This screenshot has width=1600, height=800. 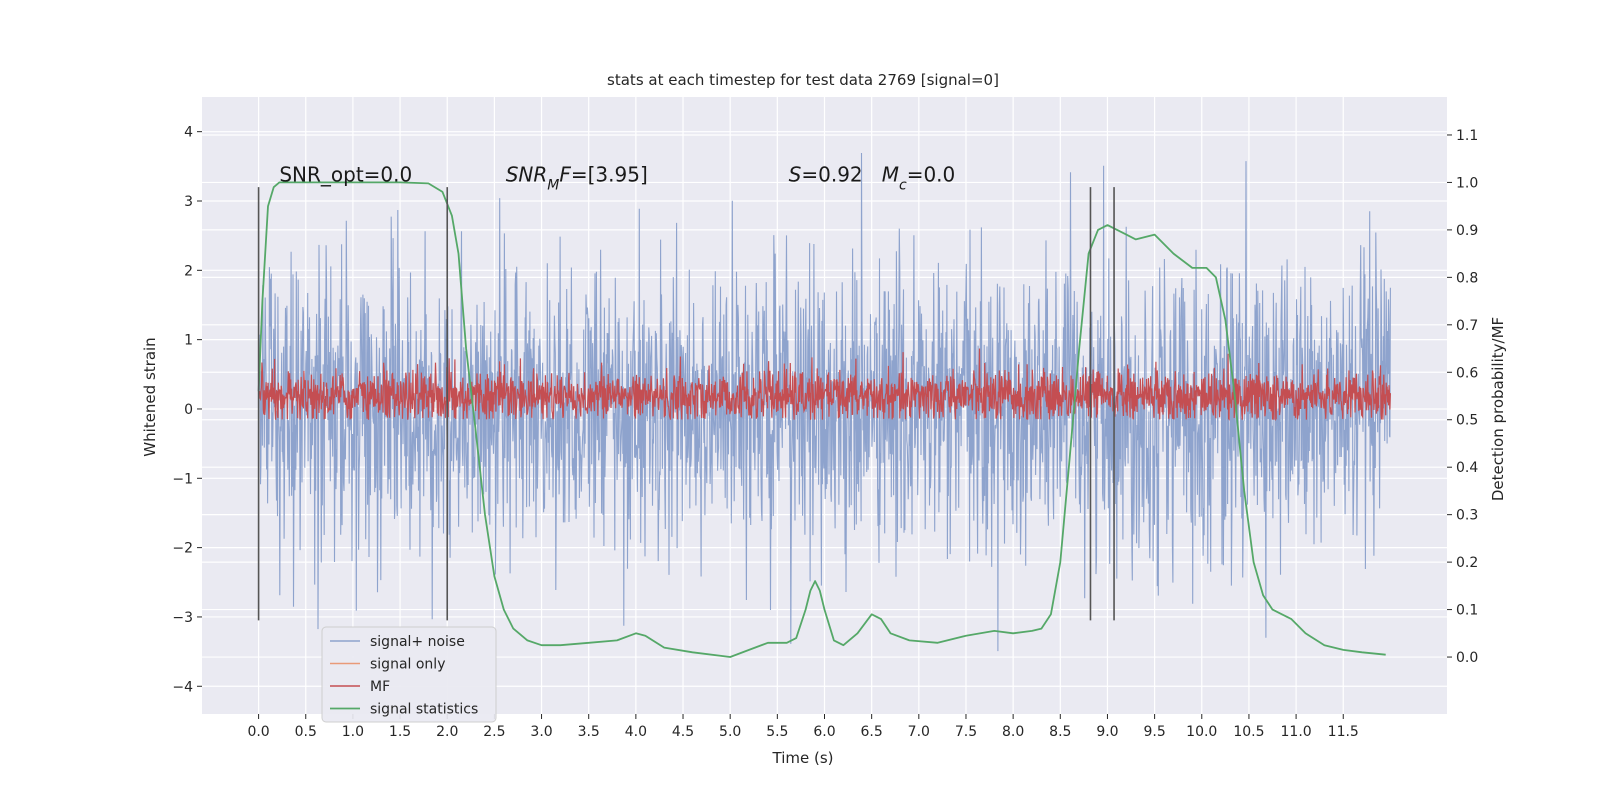 What do you see at coordinates (803, 758) in the screenshot?
I see `x-axis-label: Time (s)` at bounding box center [803, 758].